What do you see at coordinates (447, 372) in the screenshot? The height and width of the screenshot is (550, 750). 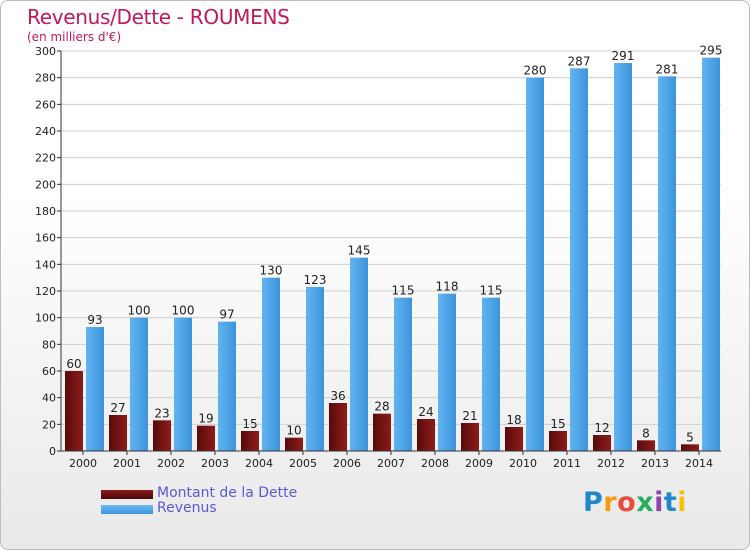 I see `bar-revenus-2008` at bounding box center [447, 372].